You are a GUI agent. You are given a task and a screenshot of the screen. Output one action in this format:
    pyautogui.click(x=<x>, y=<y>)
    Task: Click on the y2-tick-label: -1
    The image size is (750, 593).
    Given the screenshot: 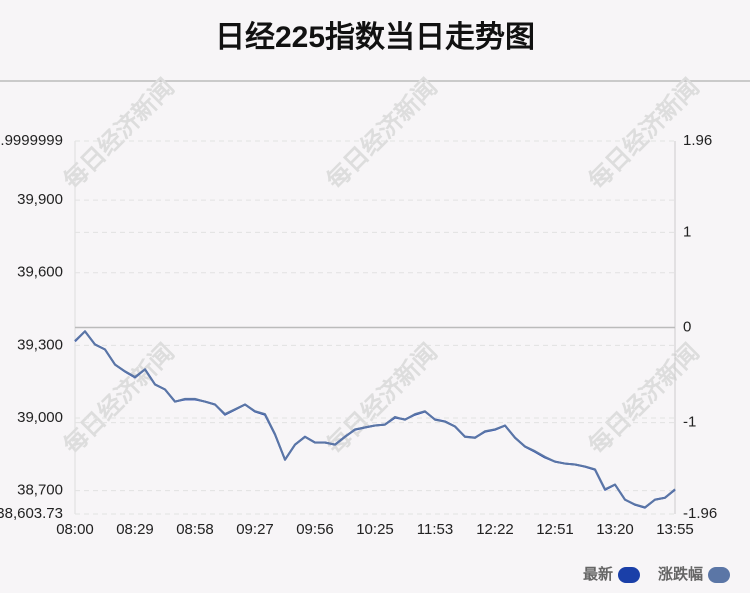 What is the action you would take?
    pyautogui.click(x=689, y=422)
    